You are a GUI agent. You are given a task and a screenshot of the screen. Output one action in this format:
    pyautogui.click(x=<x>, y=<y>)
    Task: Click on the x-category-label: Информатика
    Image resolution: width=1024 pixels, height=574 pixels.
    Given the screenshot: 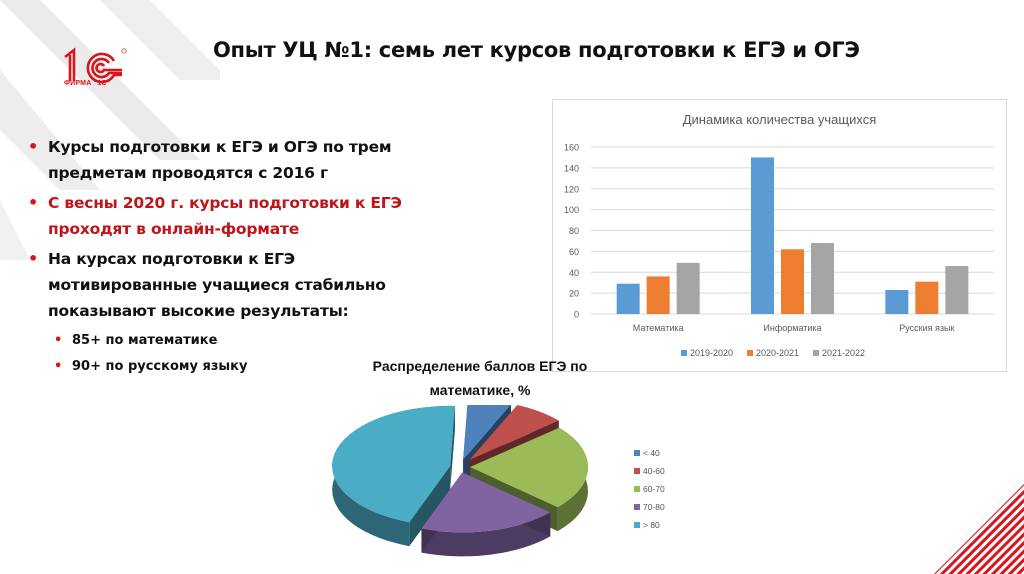 What is the action you would take?
    pyautogui.click(x=792, y=328)
    